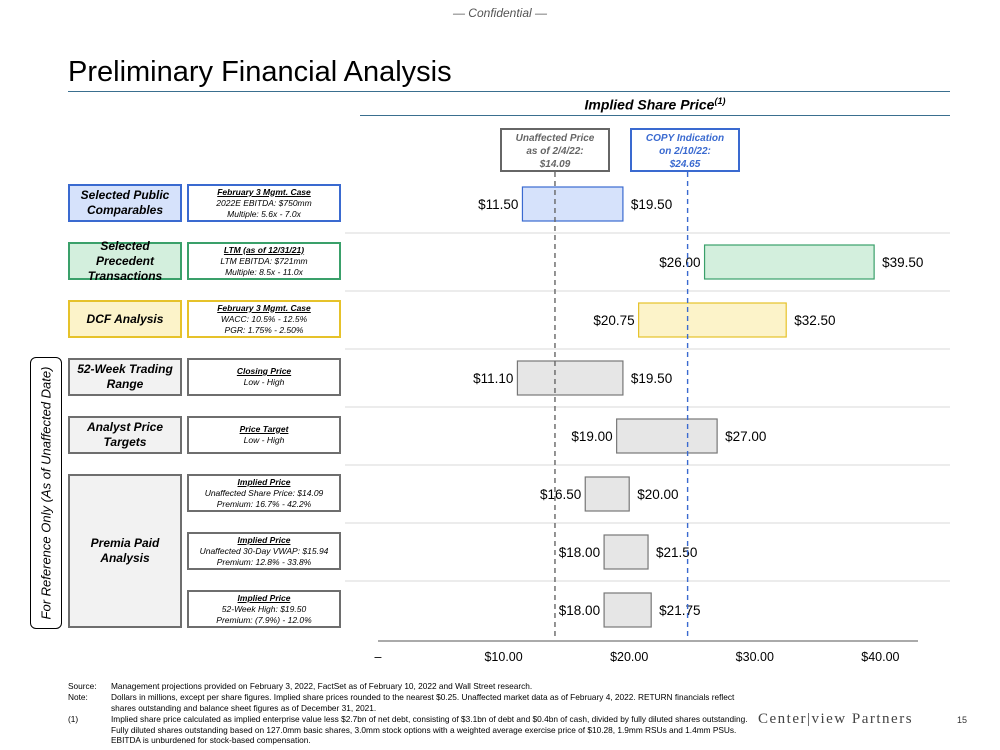  What do you see at coordinates (962, 720) in the screenshot?
I see `page-number: 15` at bounding box center [962, 720].